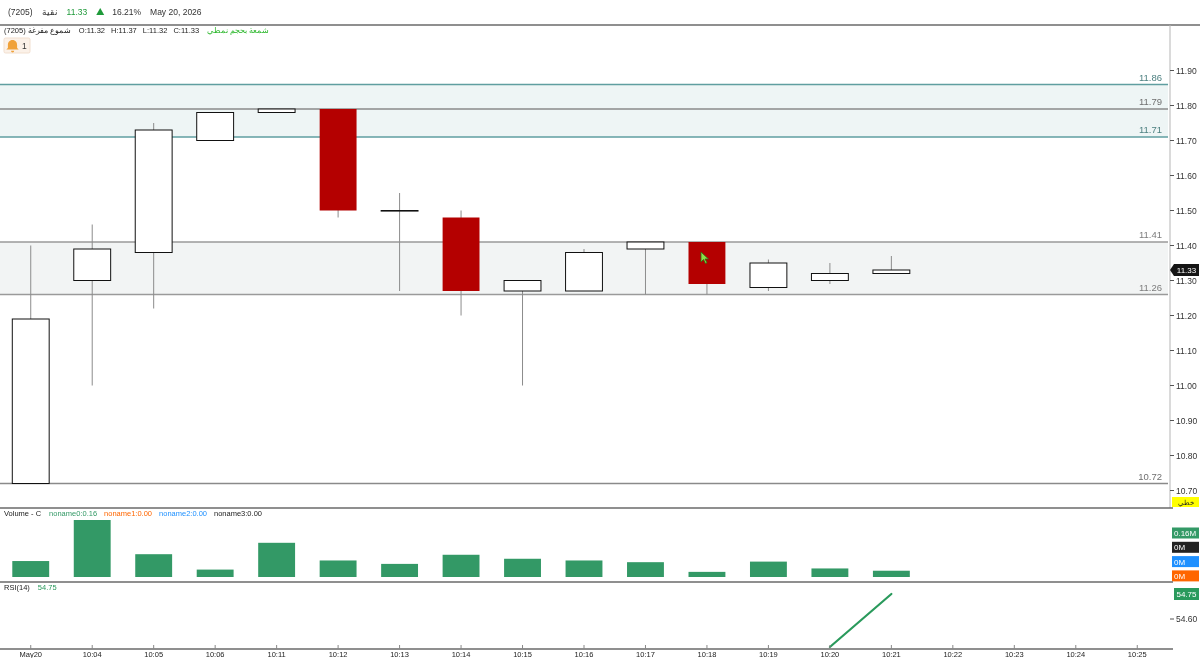  Describe the element at coordinates (1150, 77) in the screenshot. I see `ref-line-label: 11.86` at that location.